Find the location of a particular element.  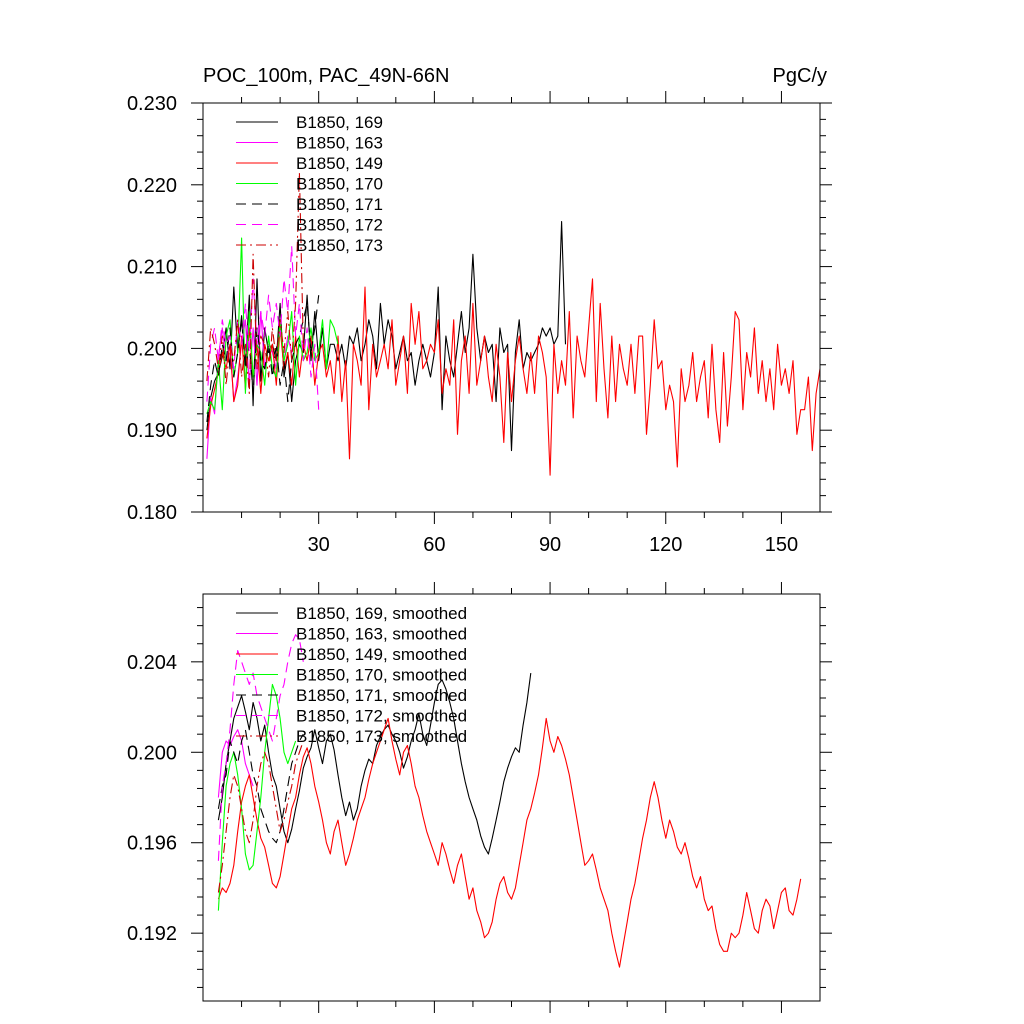

legend-label: B1850, 149 is located at coordinates (339, 163).